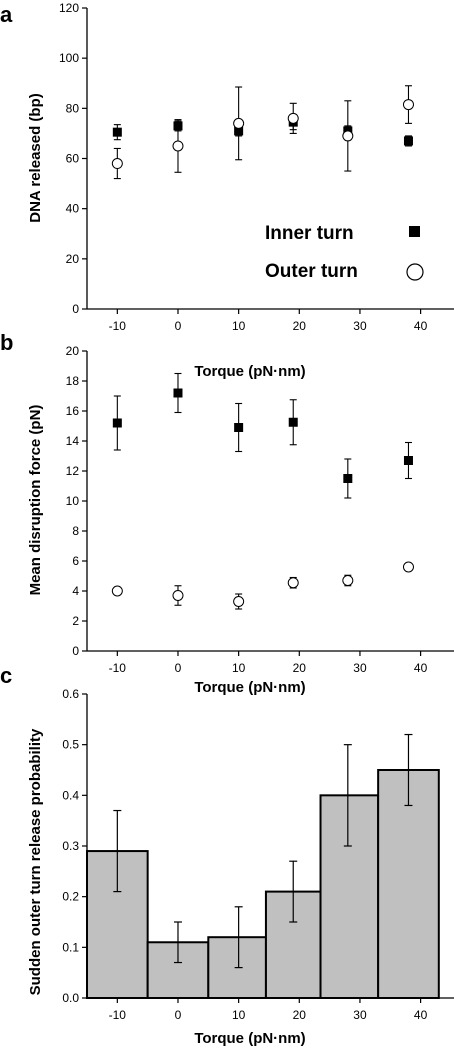  What do you see at coordinates (70, 947) in the screenshot?
I see `y-tick-label: 0.1` at bounding box center [70, 947].